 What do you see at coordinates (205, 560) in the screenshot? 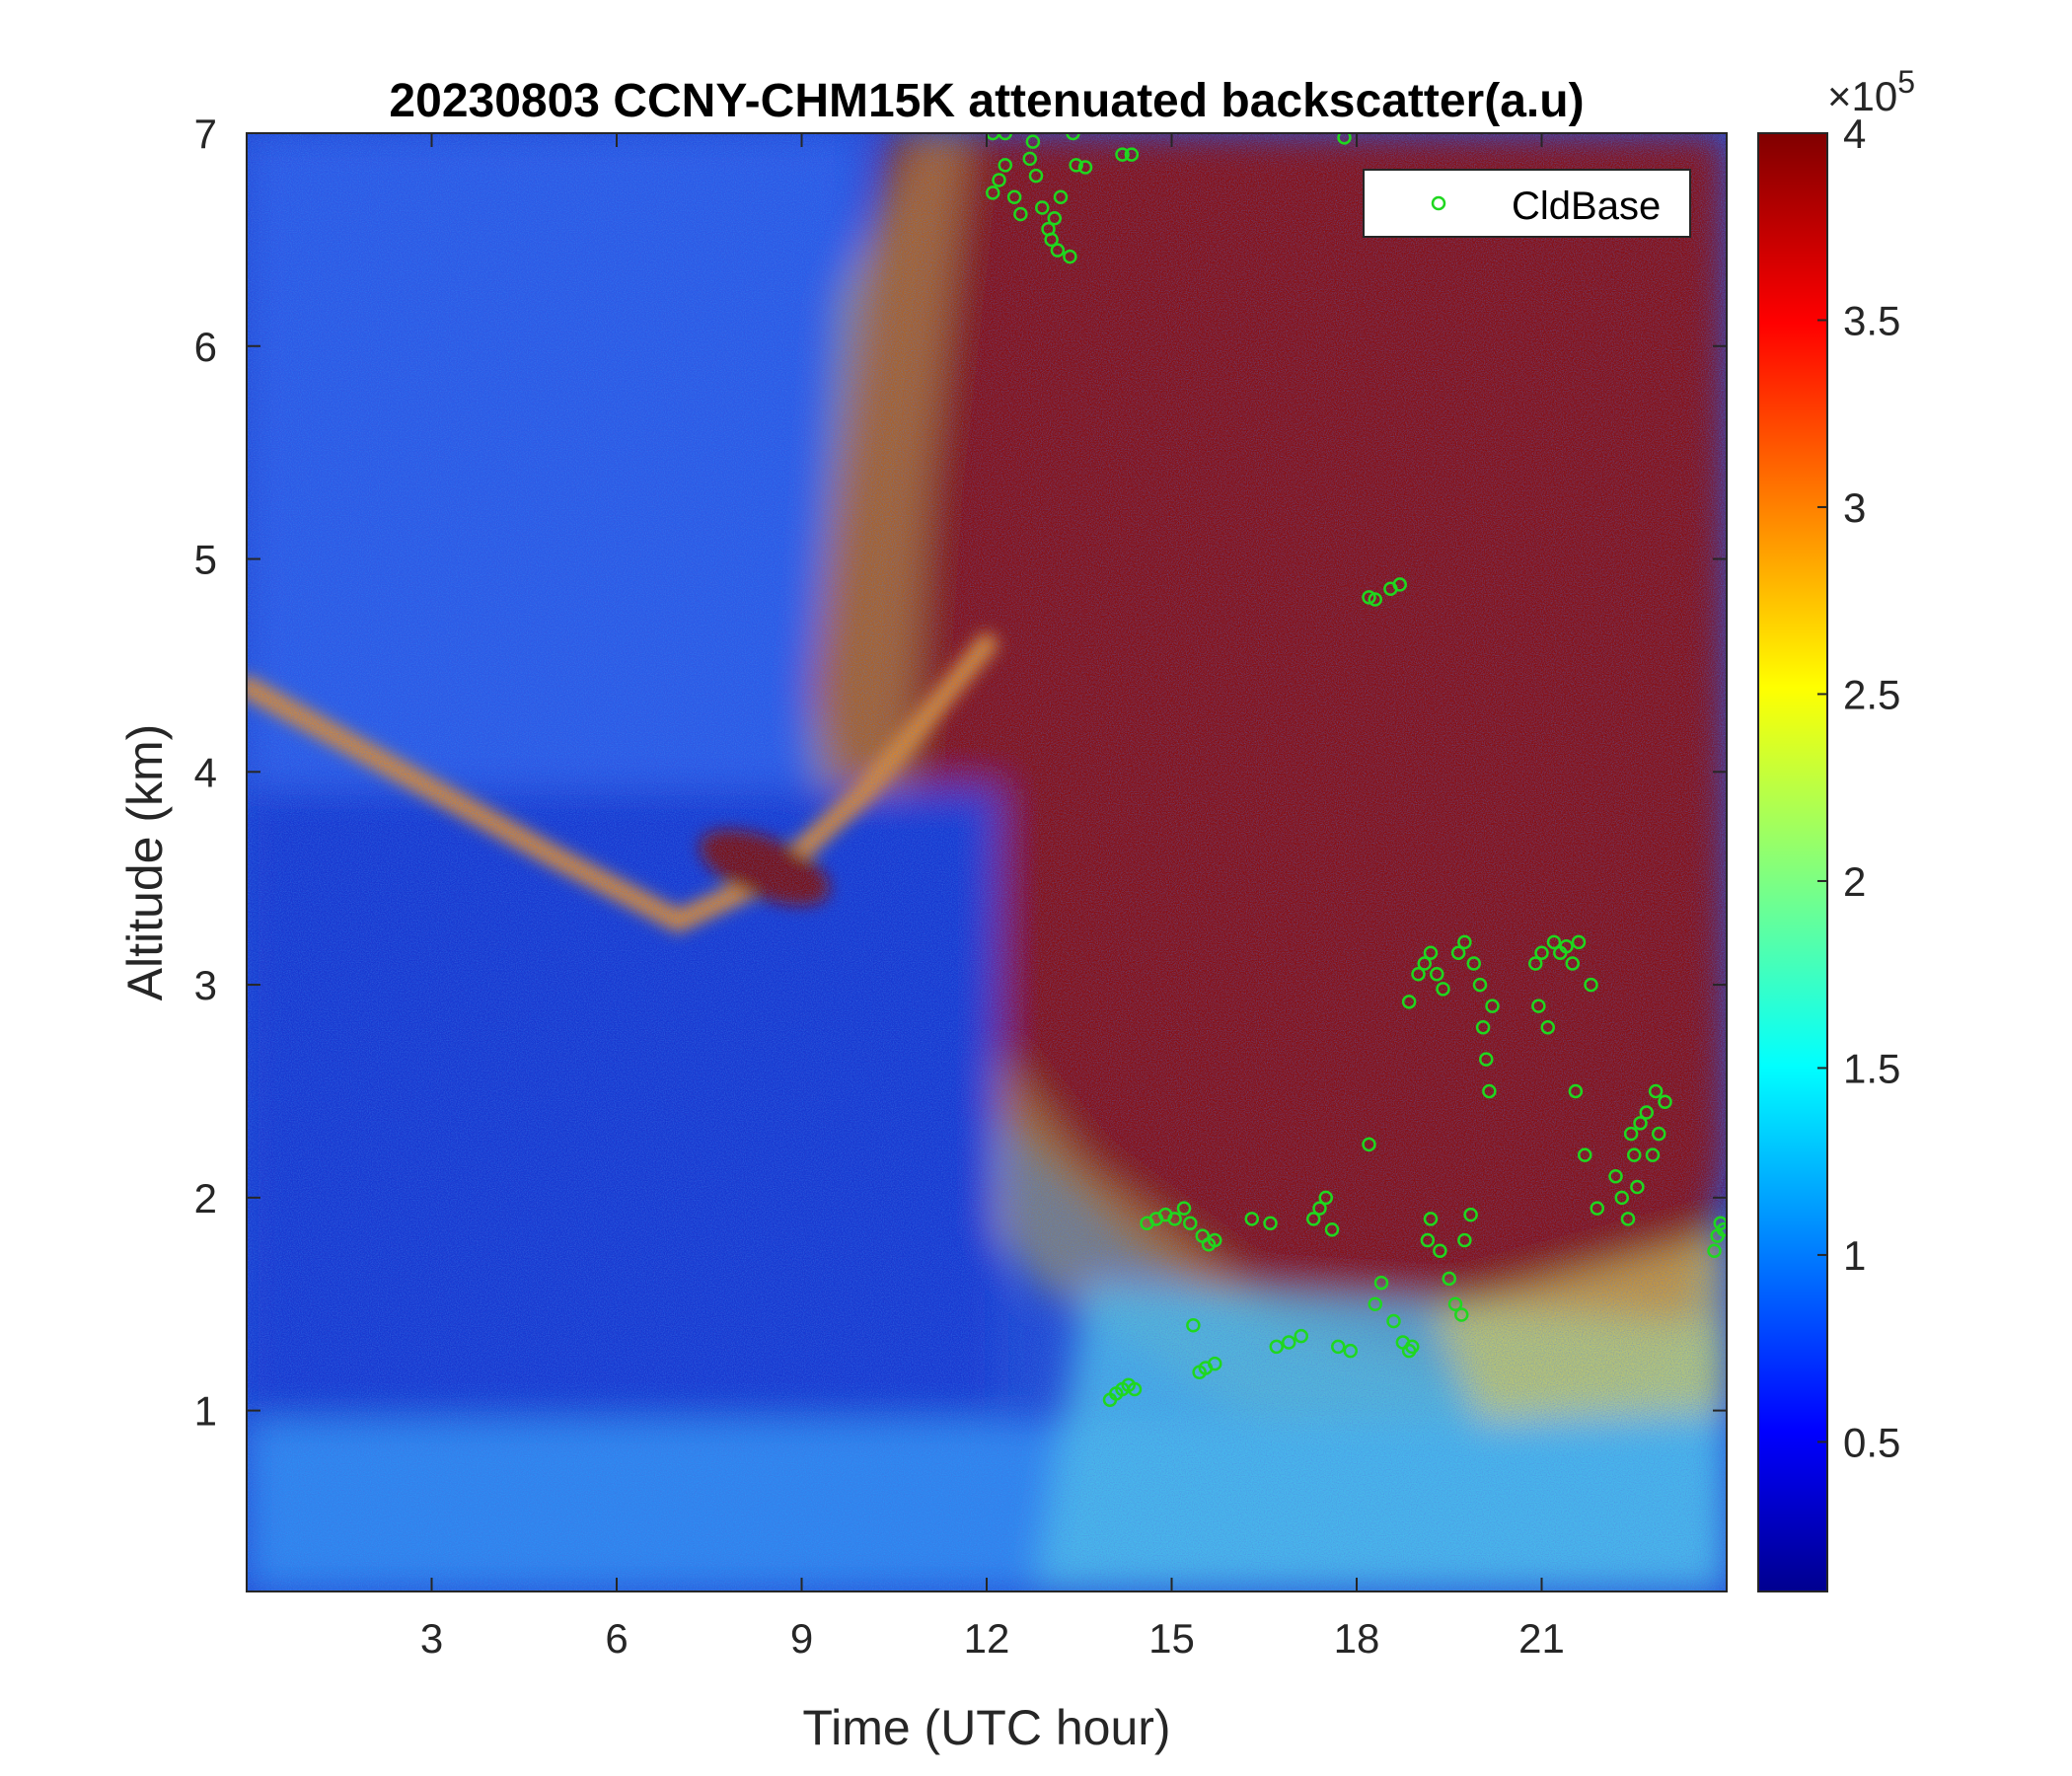
I see `y-tick-label: 5` at bounding box center [205, 560].